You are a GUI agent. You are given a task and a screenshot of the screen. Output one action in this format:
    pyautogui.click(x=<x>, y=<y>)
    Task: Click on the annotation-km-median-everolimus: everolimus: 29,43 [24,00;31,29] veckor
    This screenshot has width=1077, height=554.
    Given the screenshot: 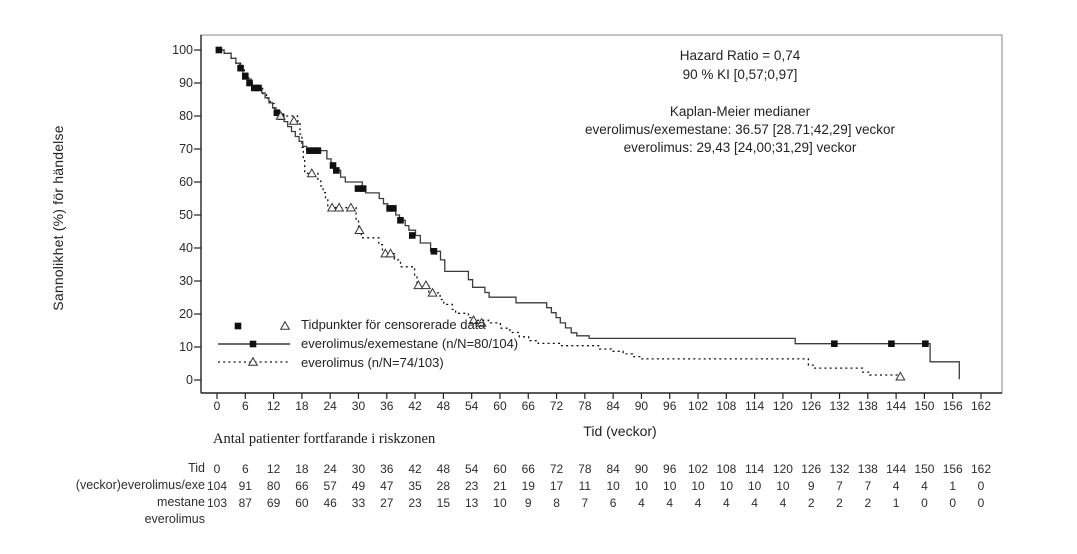 What is the action you would take?
    pyautogui.click(x=740, y=147)
    